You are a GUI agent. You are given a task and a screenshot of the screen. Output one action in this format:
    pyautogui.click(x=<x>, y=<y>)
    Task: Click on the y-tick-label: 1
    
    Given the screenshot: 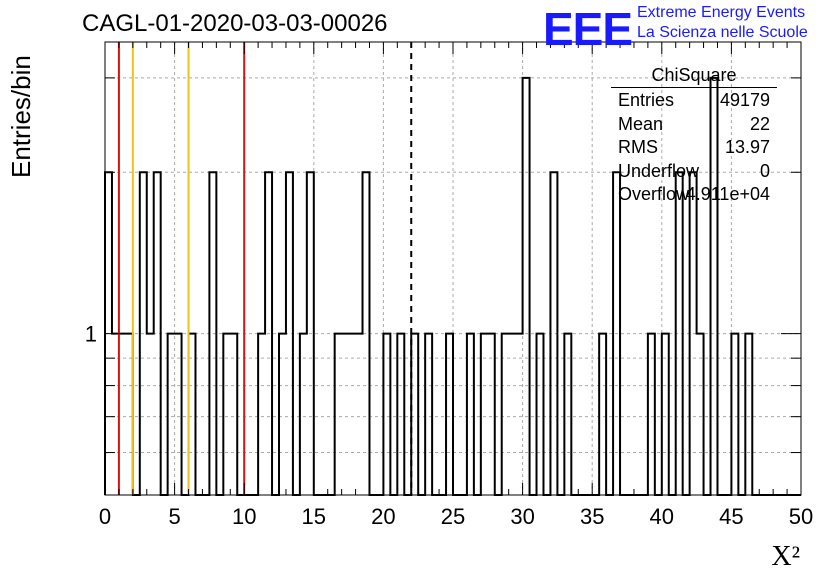 What is the action you would take?
    pyautogui.click(x=91, y=334)
    